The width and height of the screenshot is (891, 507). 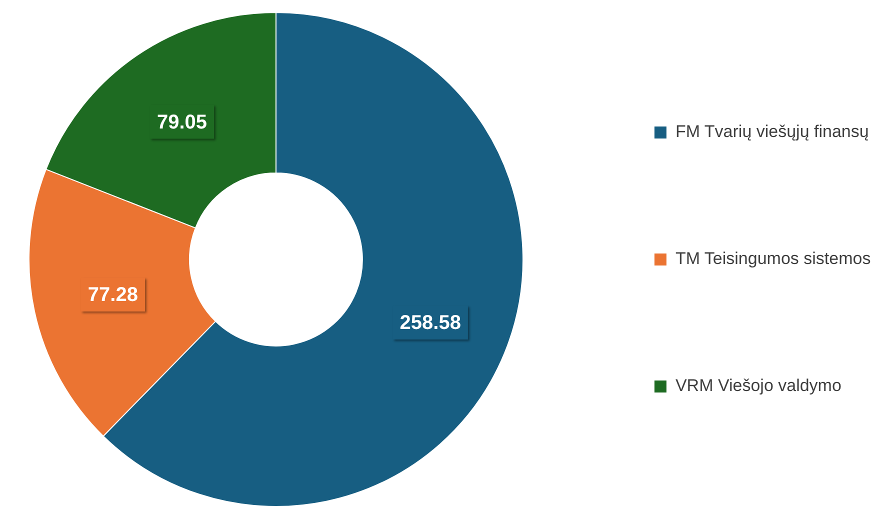 What do you see at coordinates (182, 122) in the screenshot?
I see `data-label: 79.05` at bounding box center [182, 122].